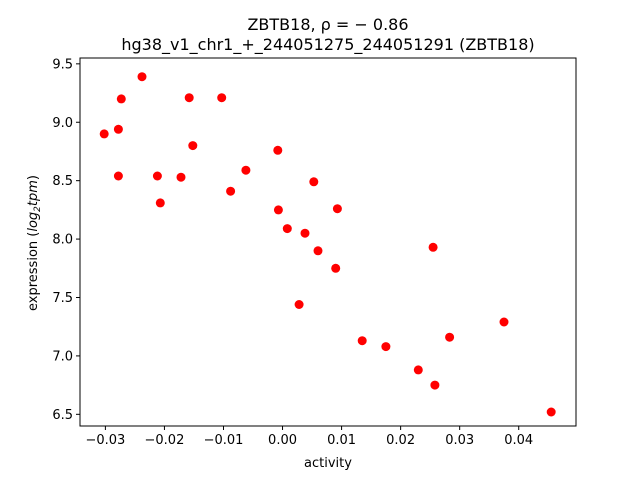  Describe the element at coordinates (33, 271) in the screenshot. I see `y-axis-label-prefix: expression (` at that location.